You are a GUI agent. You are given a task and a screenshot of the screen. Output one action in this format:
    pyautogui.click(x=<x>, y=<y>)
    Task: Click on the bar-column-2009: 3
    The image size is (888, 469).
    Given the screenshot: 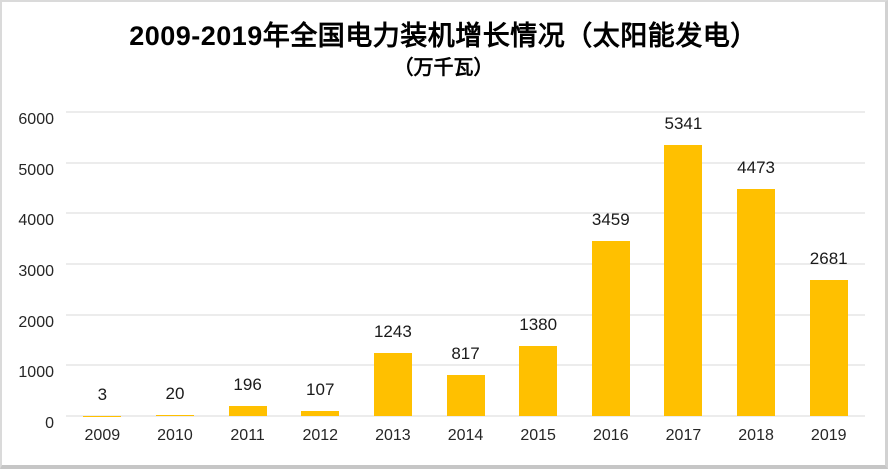 What is the action you would take?
    pyautogui.click(x=102, y=264)
    